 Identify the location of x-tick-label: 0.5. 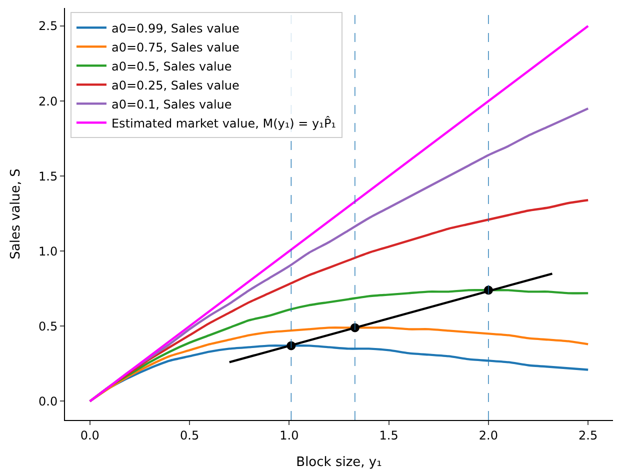
(190, 435).